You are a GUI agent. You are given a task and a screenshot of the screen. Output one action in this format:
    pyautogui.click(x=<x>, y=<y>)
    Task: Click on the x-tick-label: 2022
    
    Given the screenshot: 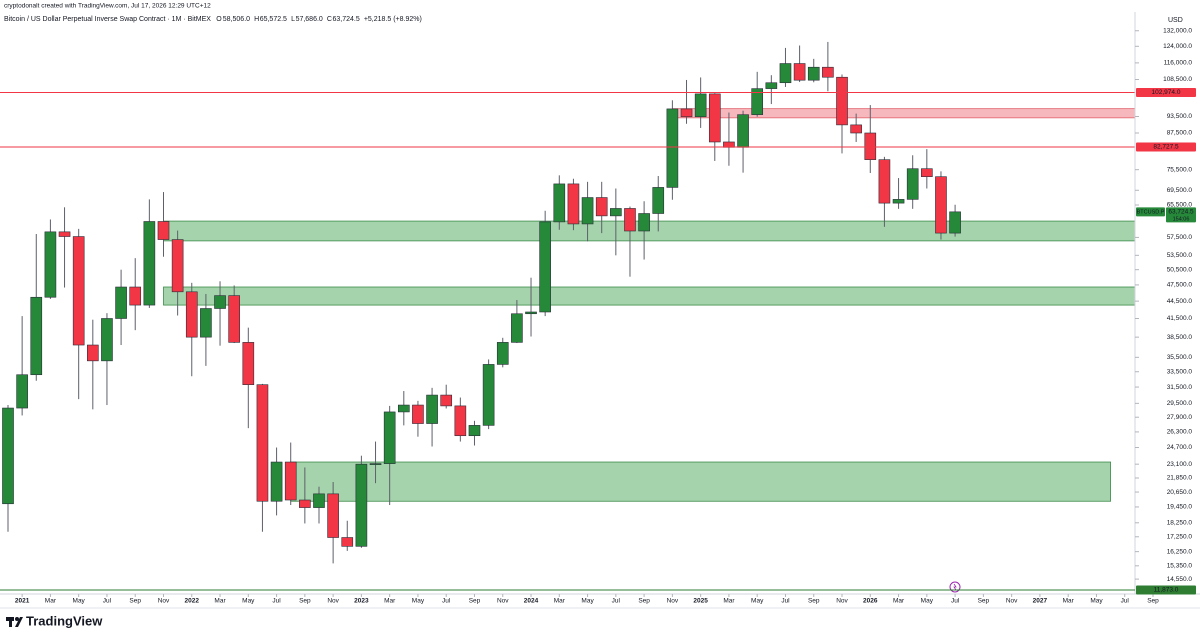 What is the action you would take?
    pyautogui.click(x=192, y=601)
    